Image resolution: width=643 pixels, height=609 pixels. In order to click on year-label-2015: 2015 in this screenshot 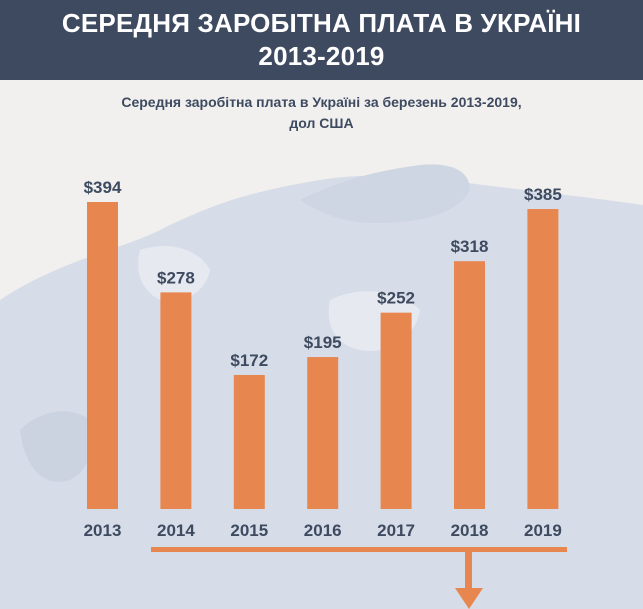, I will do `click(249, 530)`.